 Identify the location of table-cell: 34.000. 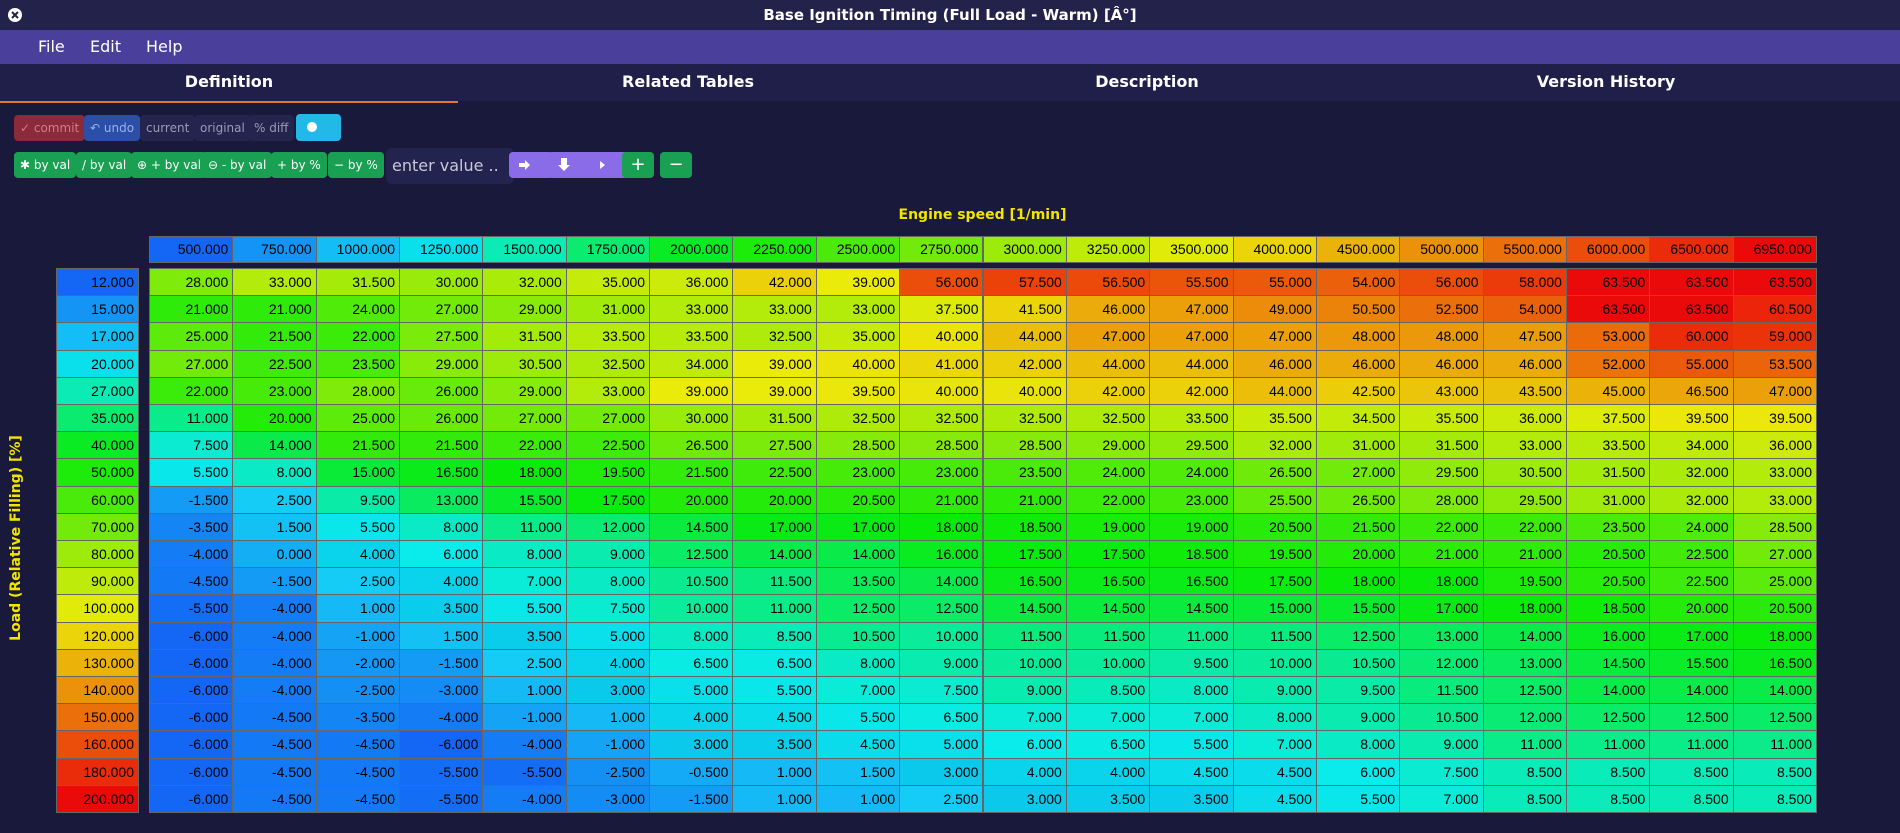
(1691, 445).